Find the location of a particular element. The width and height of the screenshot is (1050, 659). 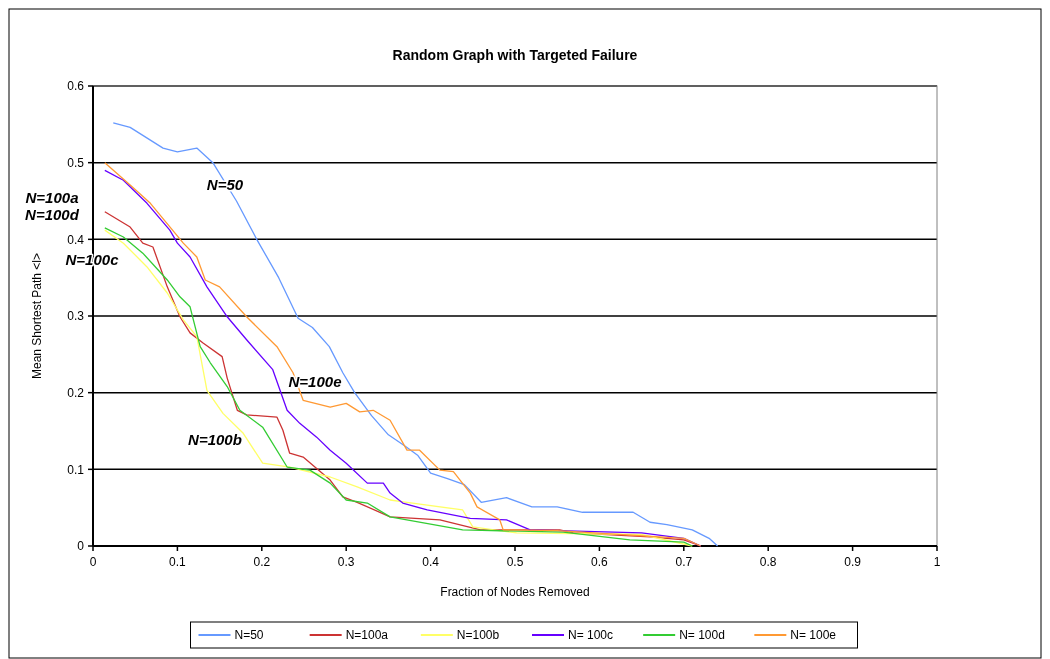

x-axis-title: Fraction of Nodes Removed is located at coordinates (515, 592).